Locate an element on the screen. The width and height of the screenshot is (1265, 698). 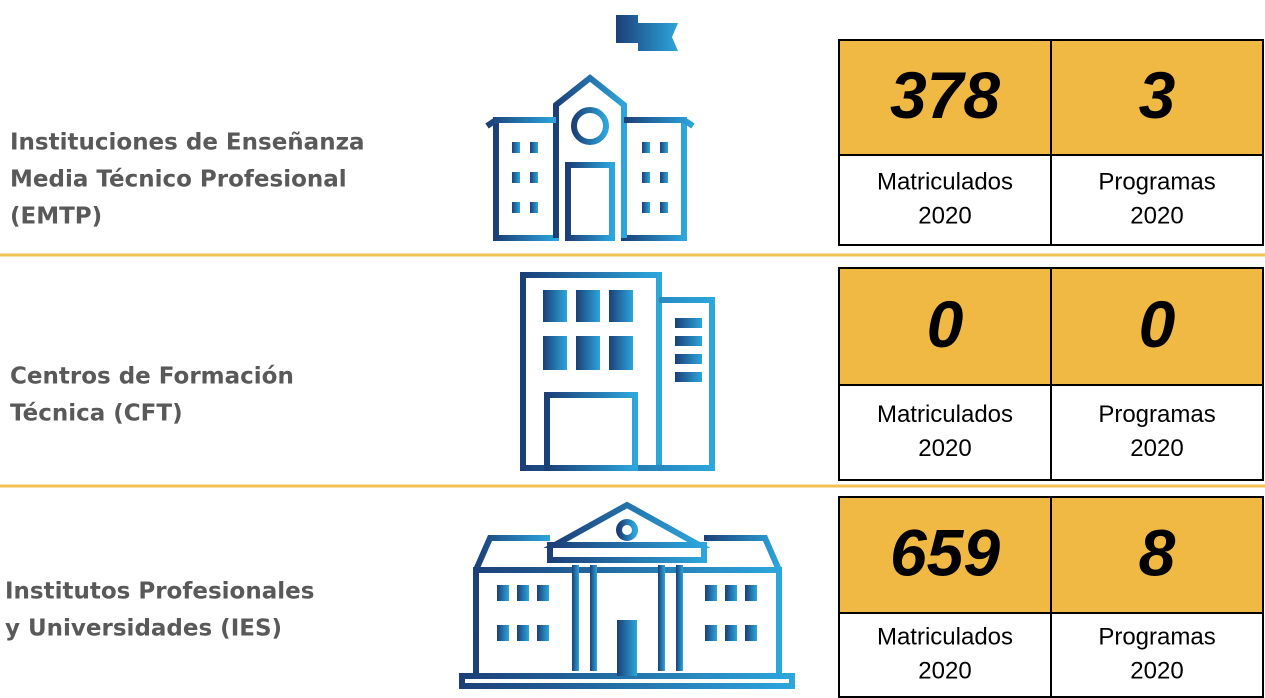
university-icon is located at coordinates (627, 595).